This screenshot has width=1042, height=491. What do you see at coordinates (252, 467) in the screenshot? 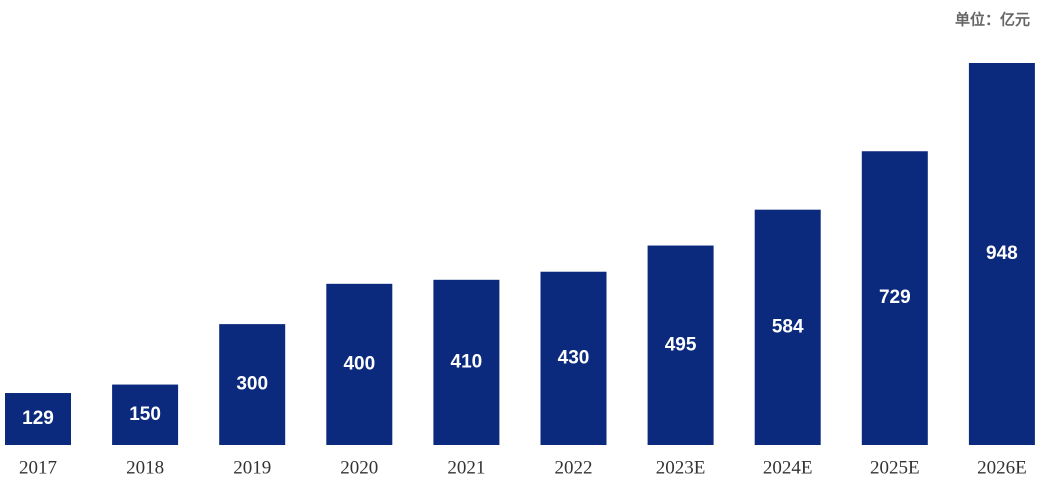
I see `x-tick-label: 2019` at bounding box center [252, 467].